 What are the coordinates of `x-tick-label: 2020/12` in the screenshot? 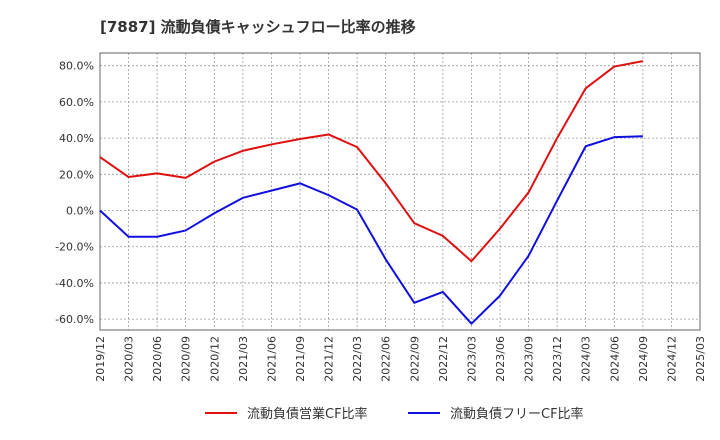 It's located at (214, 359).